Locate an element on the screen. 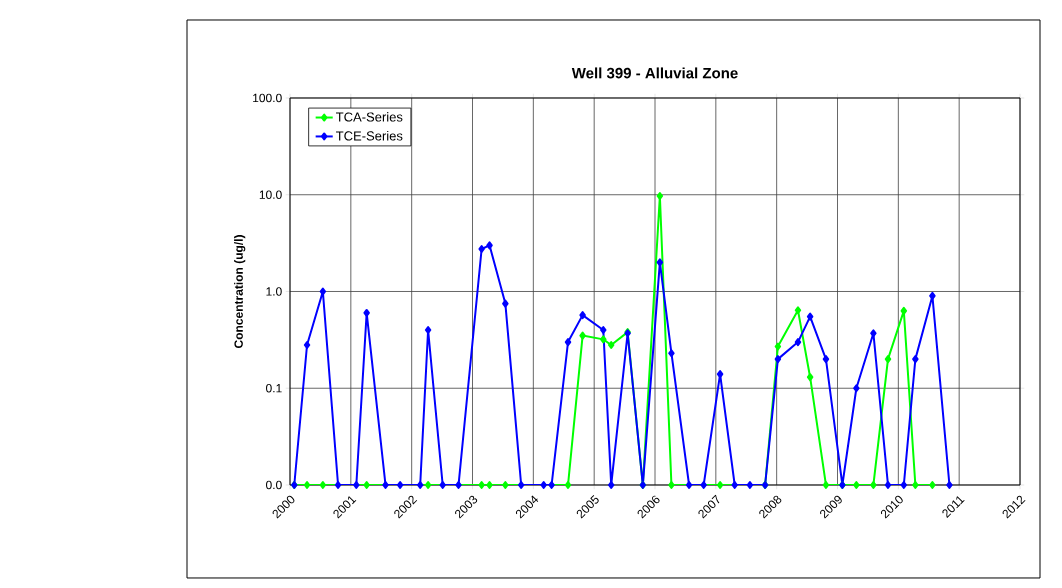 Image resolution: width=1062 pixels, height=588 pixels. y-tick-label: 10.0 is located at coordinates (270, 194).